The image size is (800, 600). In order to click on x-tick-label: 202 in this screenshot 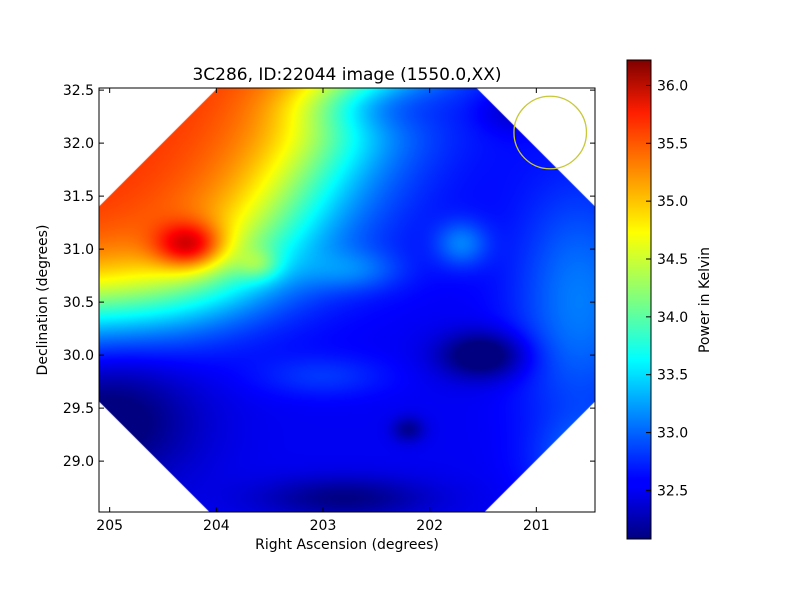, I will do `click(429, 526)`.